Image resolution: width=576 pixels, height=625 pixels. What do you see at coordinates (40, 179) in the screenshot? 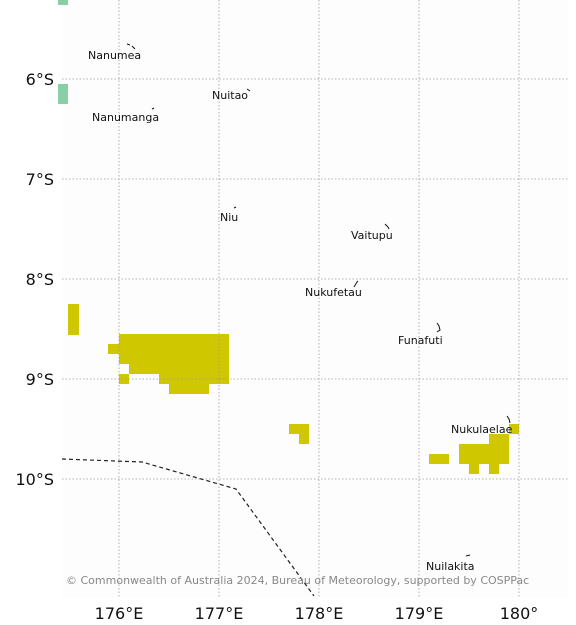
I see `lat-label: 7°S` at bounding box center [40, 179].